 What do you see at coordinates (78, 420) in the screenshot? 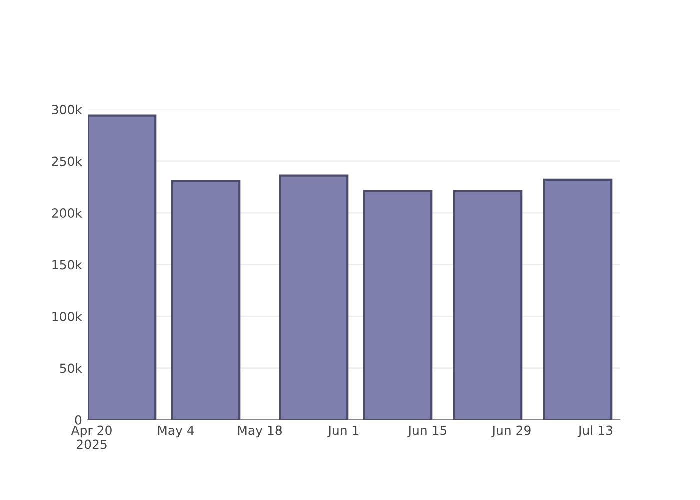
I see `y-tick-label: 0` at bounding box center [78, 420].